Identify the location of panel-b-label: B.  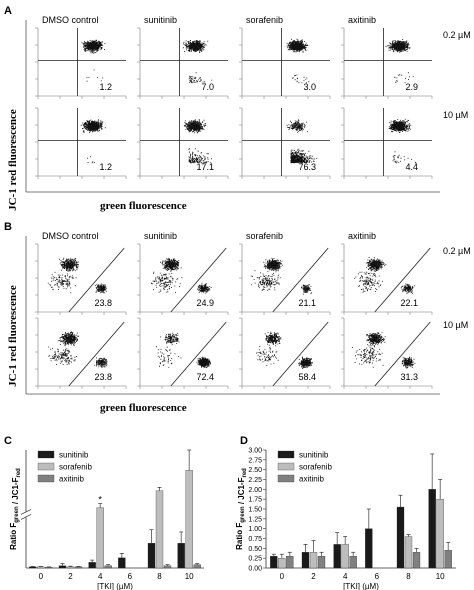
(8, 227).